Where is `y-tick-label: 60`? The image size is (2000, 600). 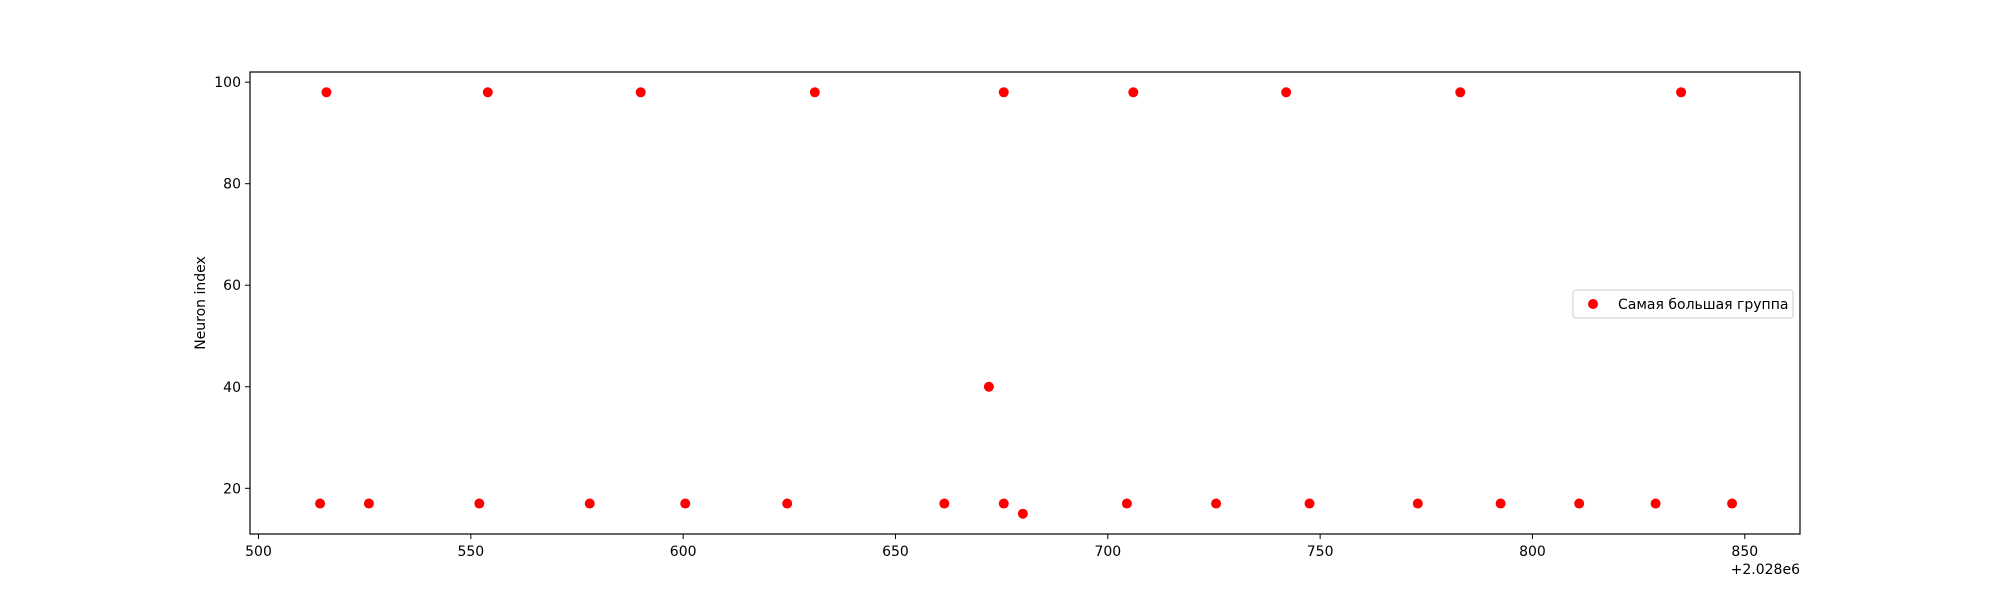 y-tick-label: 60 is located at coordinates (232, 286).